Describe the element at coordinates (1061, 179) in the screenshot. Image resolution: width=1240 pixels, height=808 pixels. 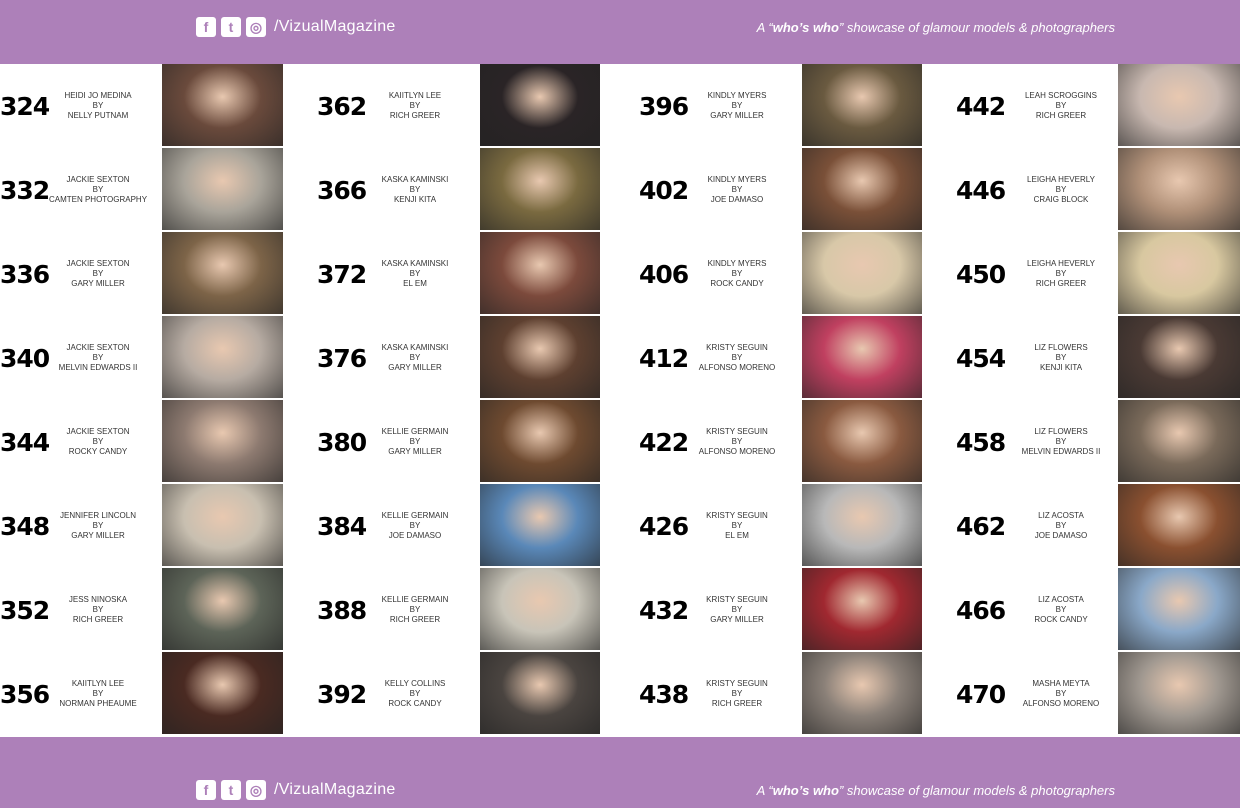
I see `model-name: LEIGHA HEVERLY` at that location.